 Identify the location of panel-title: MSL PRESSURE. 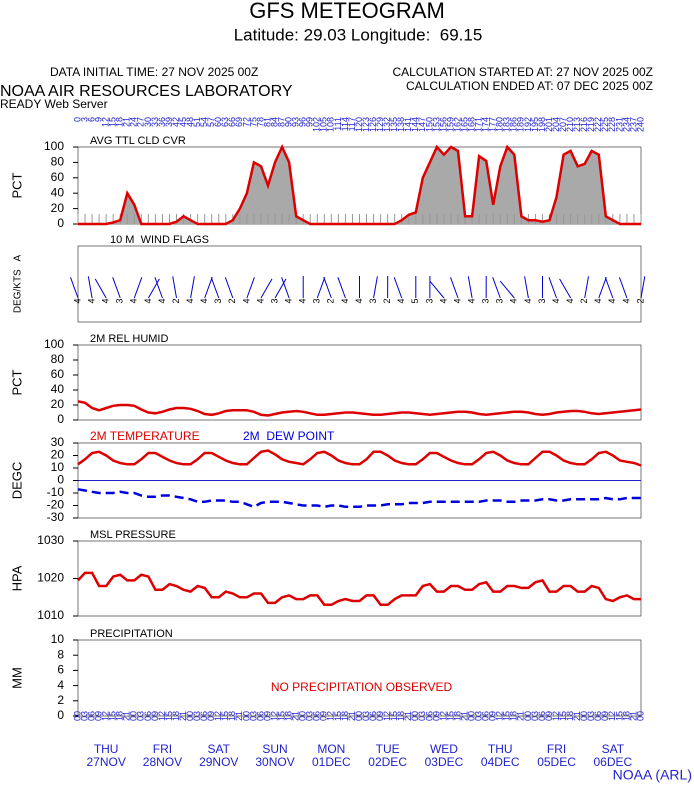
(133, 535).